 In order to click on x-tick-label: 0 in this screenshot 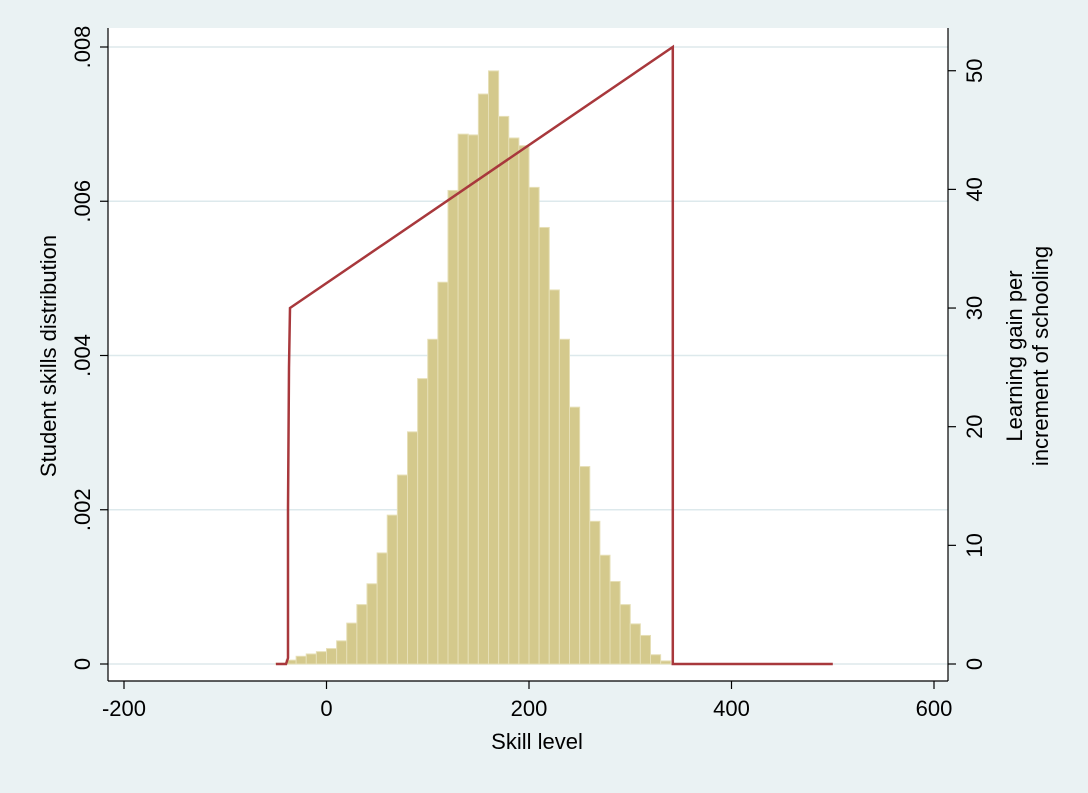, I will do `click(326, 708)`.